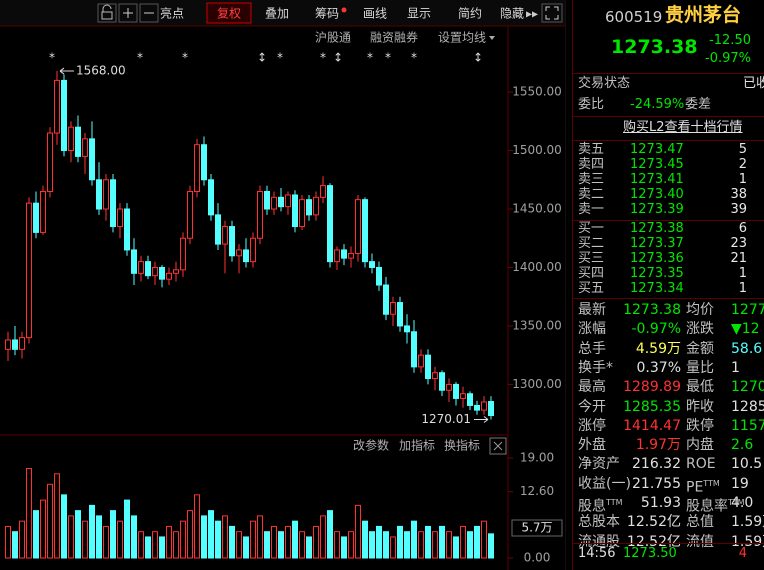  I want to click on stat-value: 1157, so click(747, 425).